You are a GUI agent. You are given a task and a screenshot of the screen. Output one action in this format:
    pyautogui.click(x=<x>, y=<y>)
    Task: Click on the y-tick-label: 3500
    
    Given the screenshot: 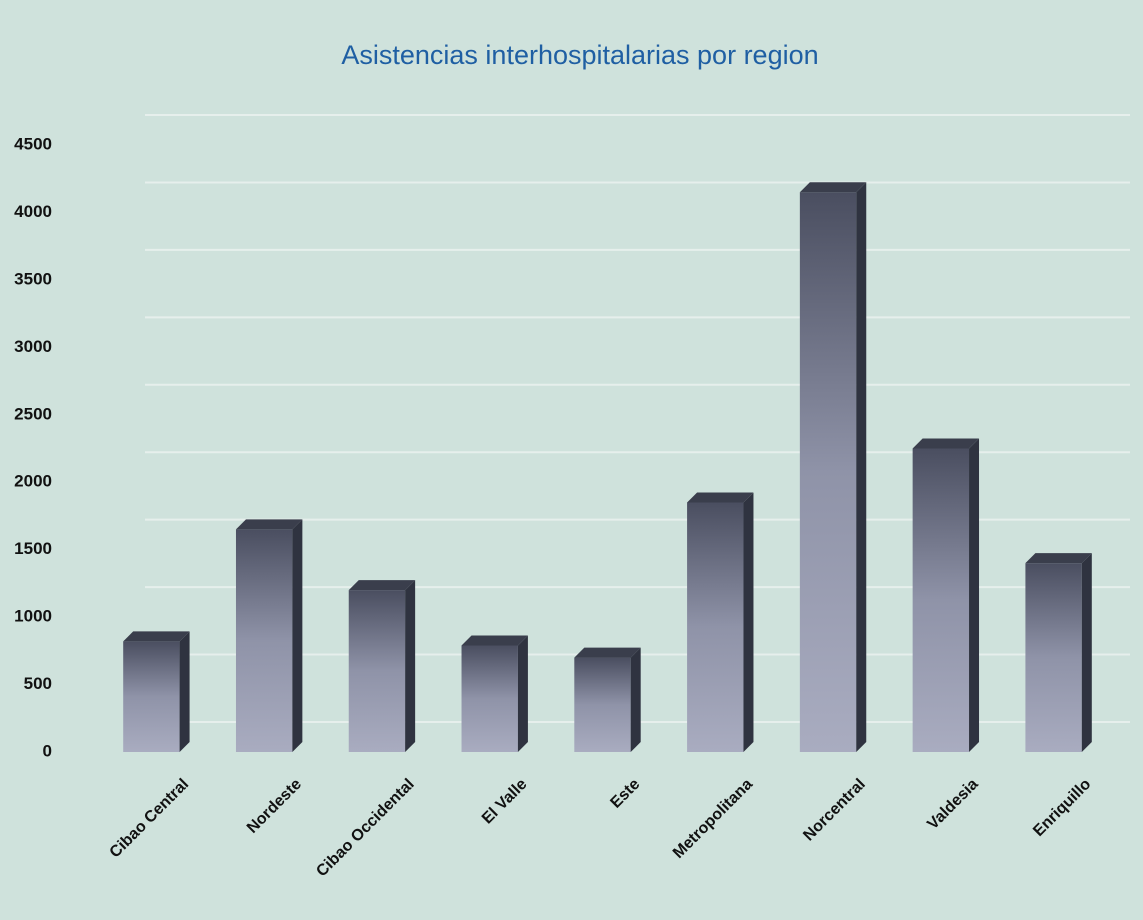 What is the action you would take?
    pyautogui.click(x=33, y=278)
    